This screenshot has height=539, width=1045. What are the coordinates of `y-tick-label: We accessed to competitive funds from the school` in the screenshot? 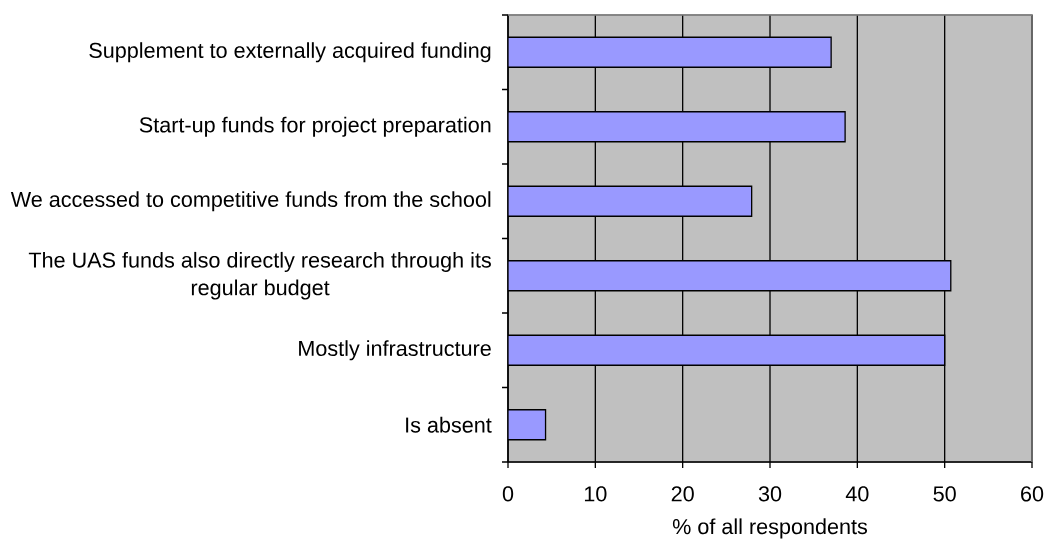 It's located at (250, 201).